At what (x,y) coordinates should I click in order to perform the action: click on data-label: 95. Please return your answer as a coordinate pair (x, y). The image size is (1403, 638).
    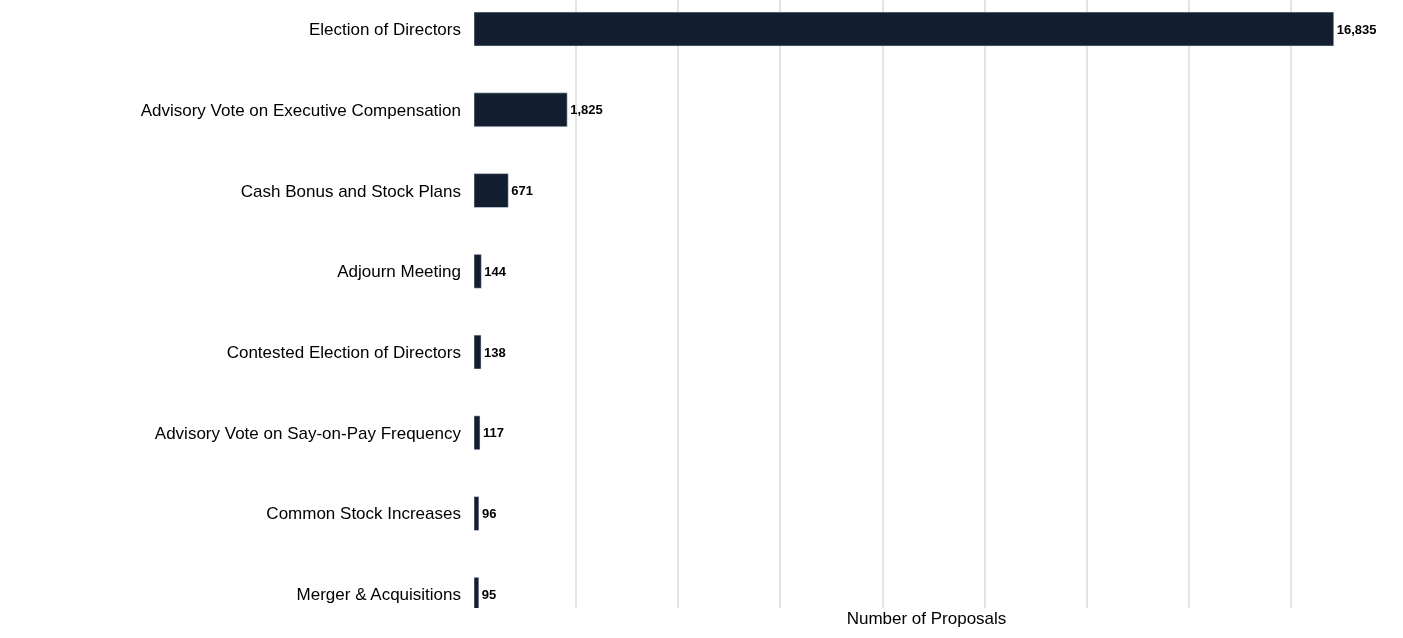
    Looking at the image, I should click on (489, 594).